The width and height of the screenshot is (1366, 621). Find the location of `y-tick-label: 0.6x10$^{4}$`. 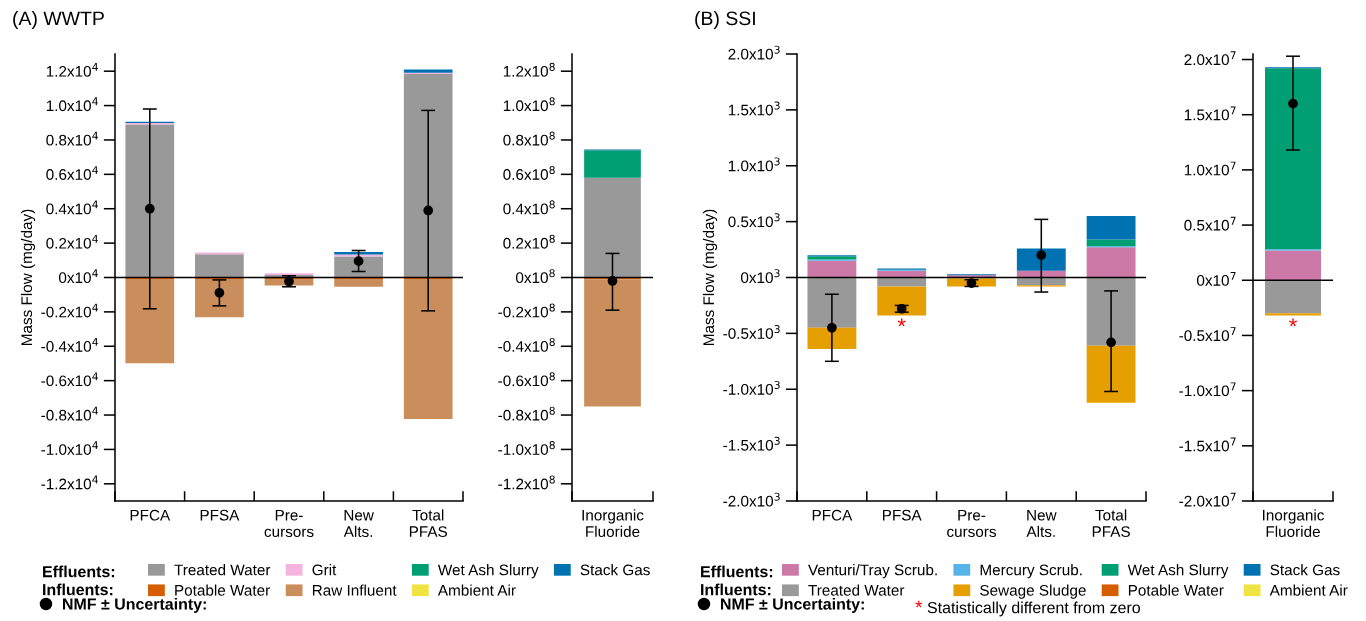

y-tick-label: 0.6x10$^{4}$ is located at coordinates (72, 173).